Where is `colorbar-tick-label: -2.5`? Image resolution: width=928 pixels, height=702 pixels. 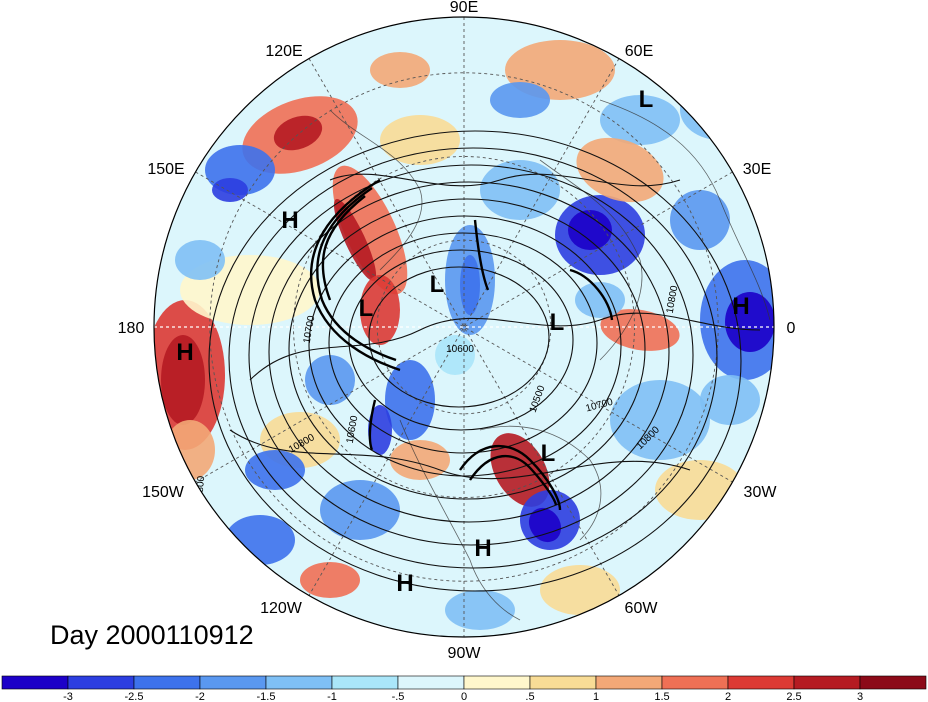 colorbar-tick-label: -2.5 is located at coordinates (134, 696).